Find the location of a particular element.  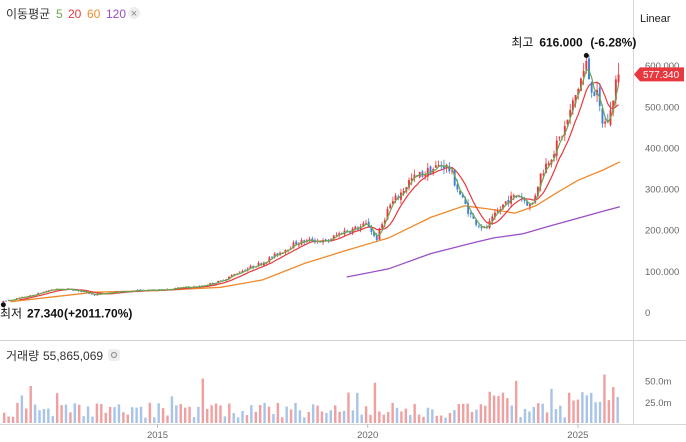

scale-toggle: Linear is located at coordinates (655, 19).